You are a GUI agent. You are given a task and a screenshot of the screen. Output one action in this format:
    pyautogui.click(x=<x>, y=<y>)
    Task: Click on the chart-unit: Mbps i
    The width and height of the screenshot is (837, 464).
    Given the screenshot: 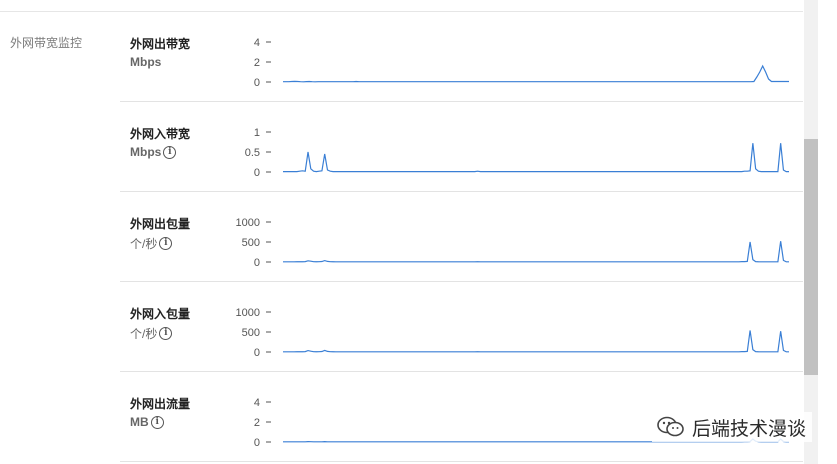 What is the action you would take?
    pyautogui.click(x=153, y=152)
    